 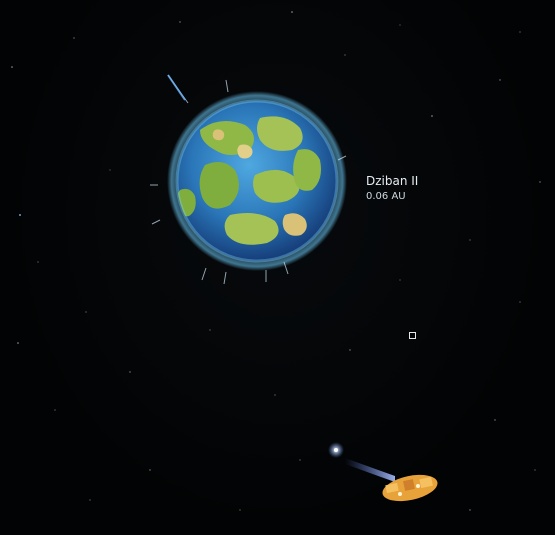 I want to click on player-ship-icon, so click(x=384, y=474).